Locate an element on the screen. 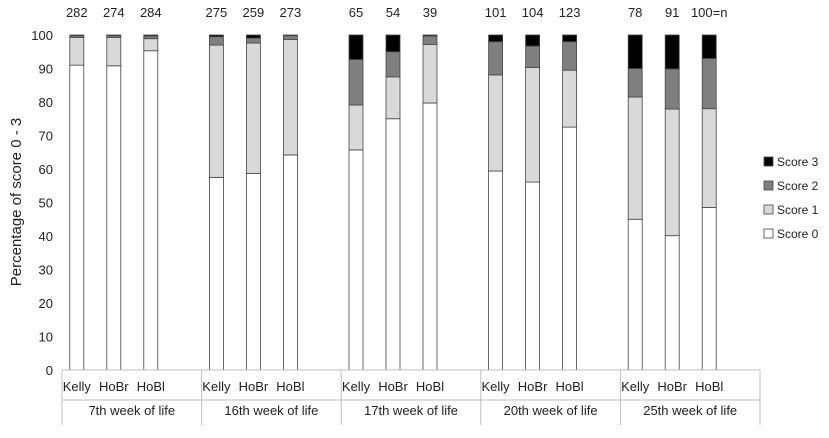 Image resolution: width=829 pixels, height=438 pixels. legend-swatch-score1 is located at coordinates (768, 209).